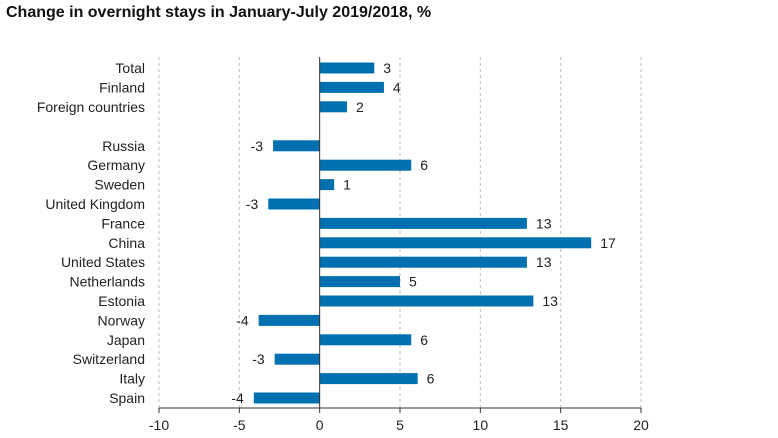 The height and width of the screenshot is (438, 778). Describe the element at coordinates (641, 425) in the screenshot. I see `x-tick-label: 20` at that location.